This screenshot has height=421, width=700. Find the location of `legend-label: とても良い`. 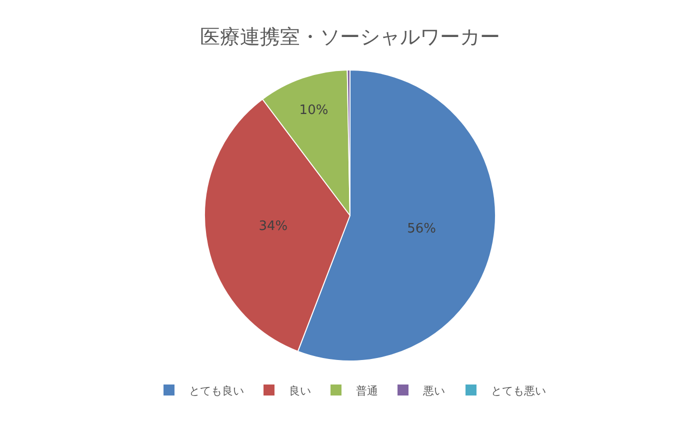

legend-label: とても良い is located at coordinates (216, 391).